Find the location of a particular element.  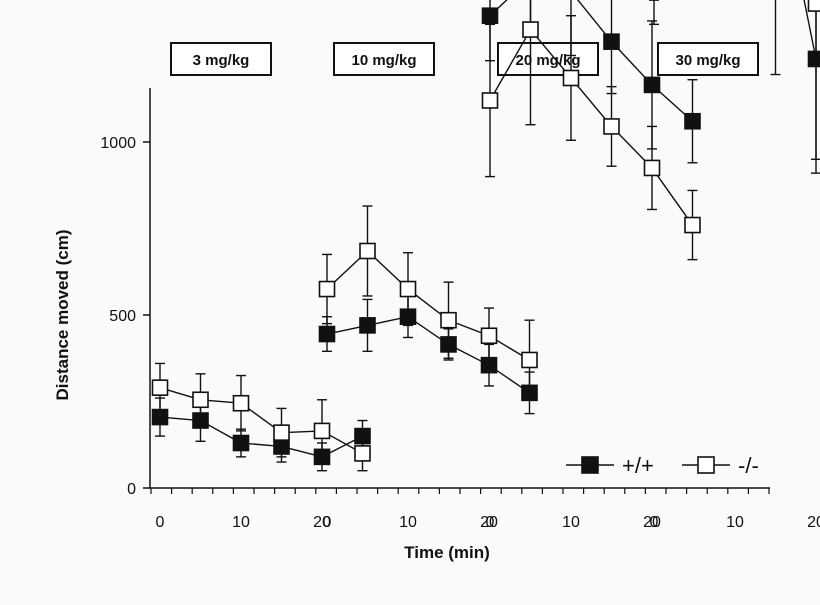

dose-label: 10 mg/kg is located at coordinates (383, 60).